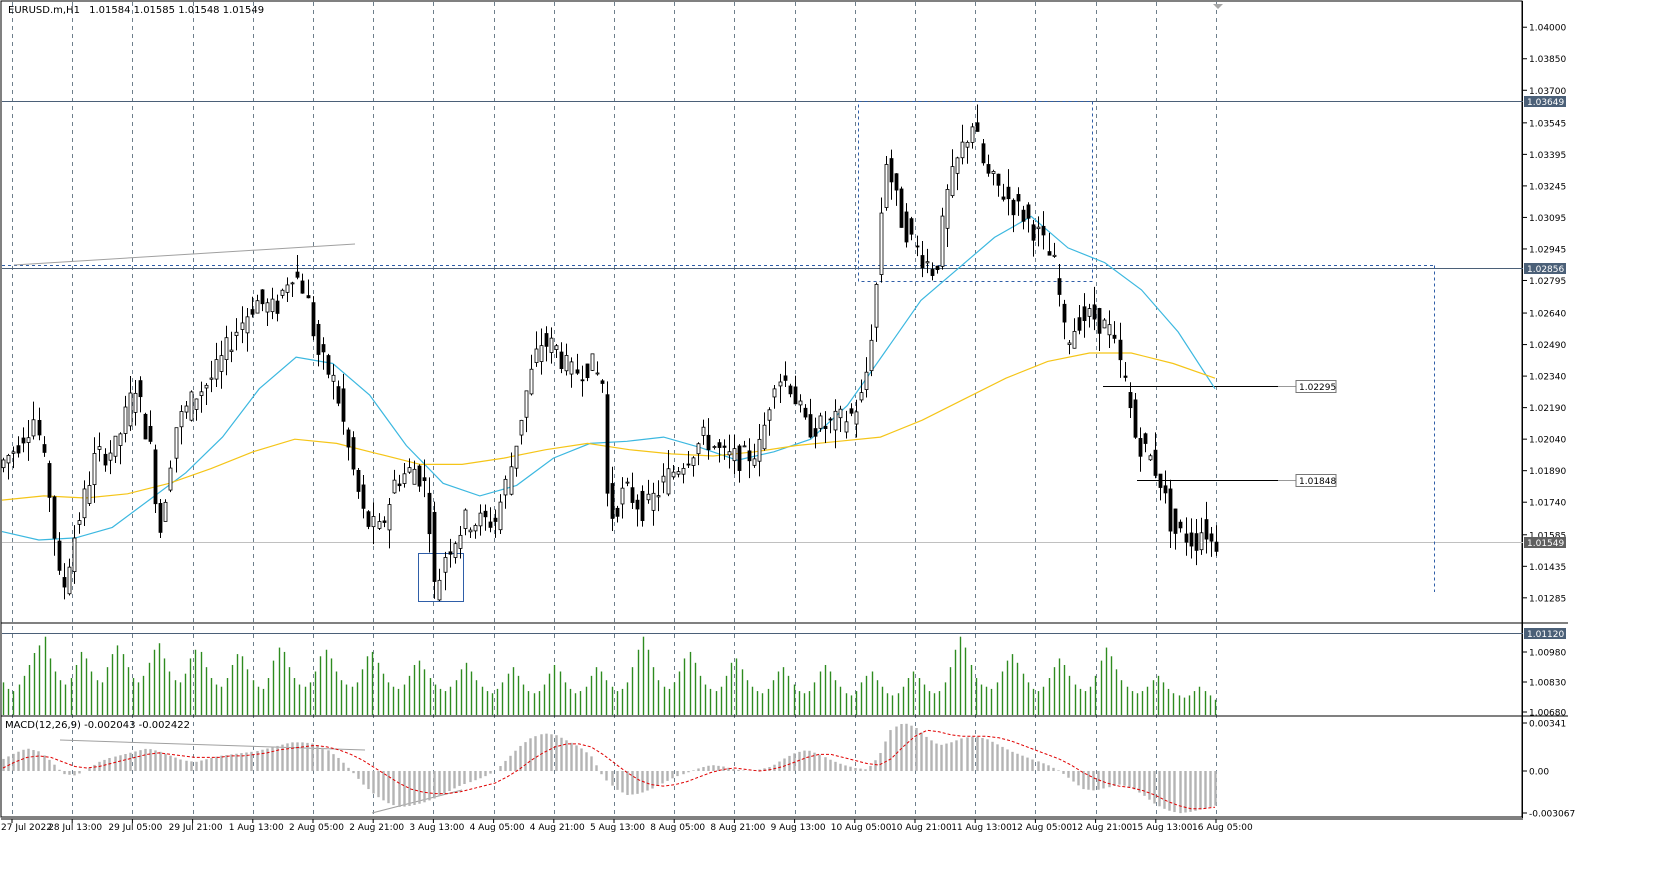  What do you see at coordinates (417, 801) in the screenshot?
I see `macd-trendline-bottom` at bounding box center [417, 801].